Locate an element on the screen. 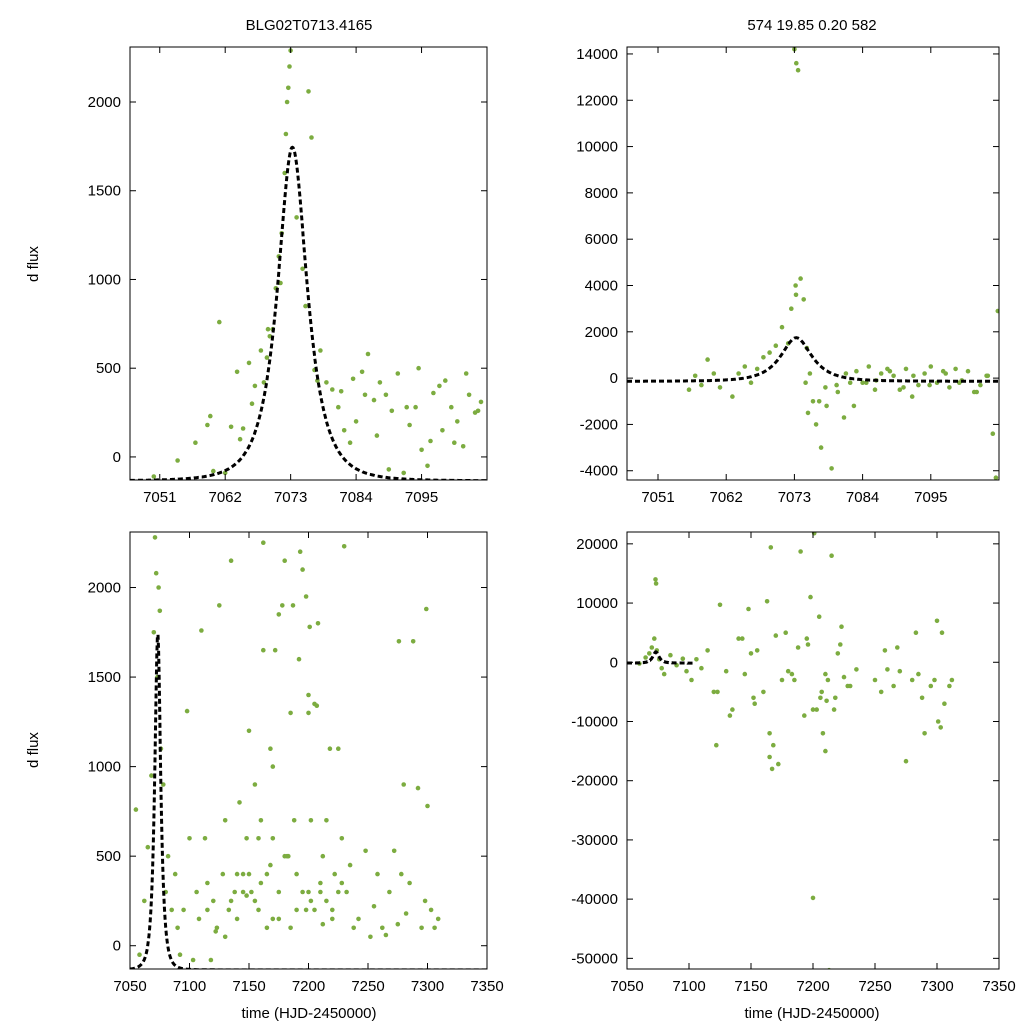 The image size is (1024, 1024). top-right-y-tick-label: 2000 is located at coordinates (601, 332).